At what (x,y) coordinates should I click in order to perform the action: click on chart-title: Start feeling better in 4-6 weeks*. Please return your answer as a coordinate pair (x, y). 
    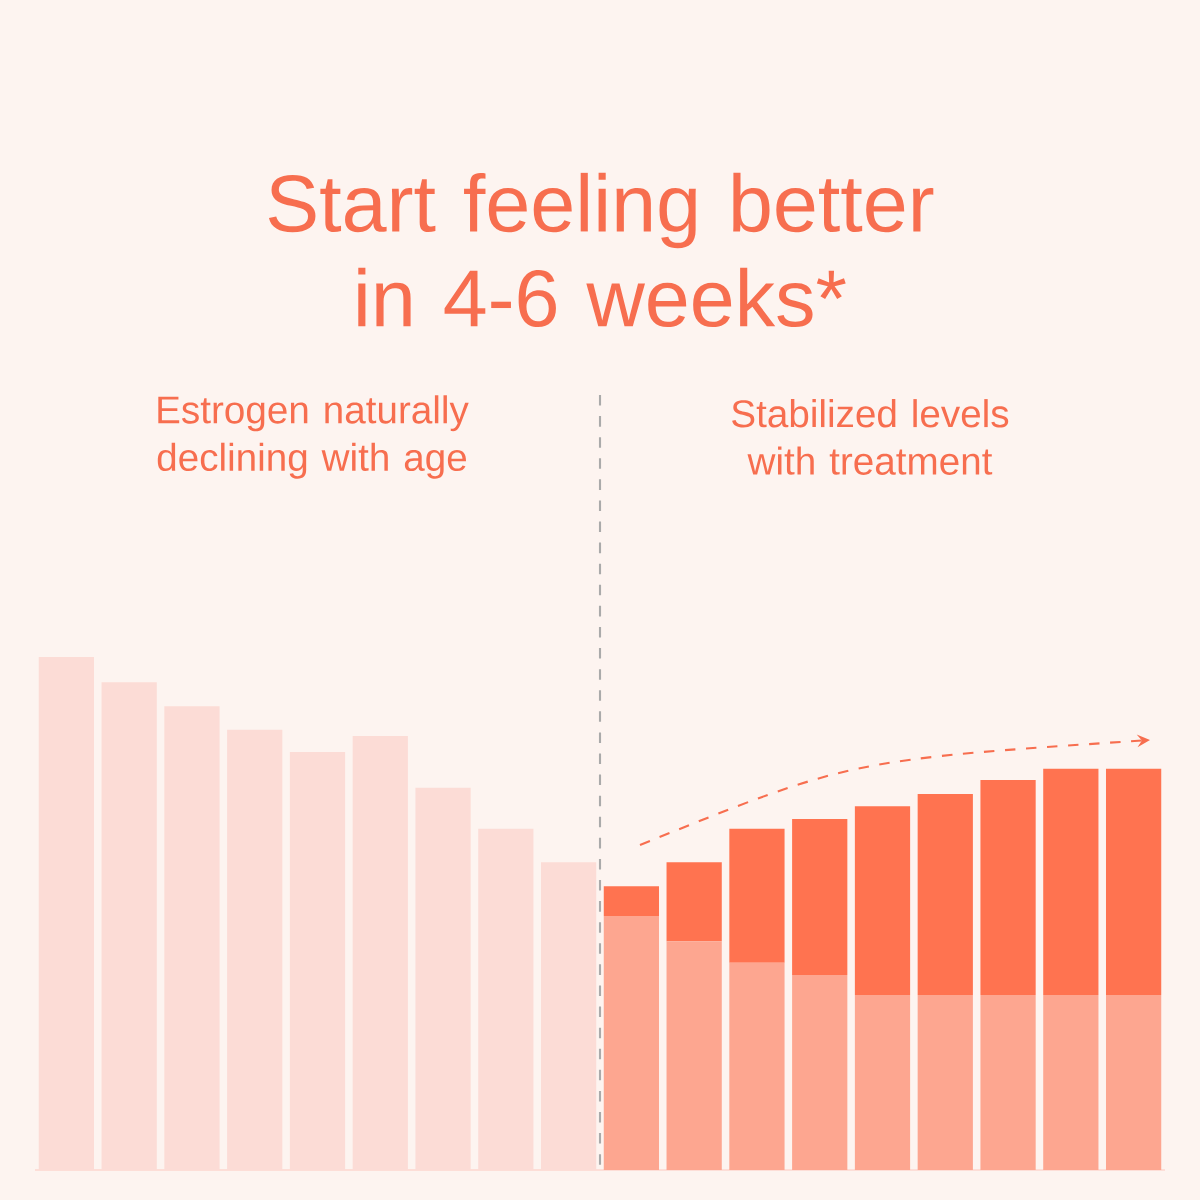
    Looking at the image, I should click on (601, 250).